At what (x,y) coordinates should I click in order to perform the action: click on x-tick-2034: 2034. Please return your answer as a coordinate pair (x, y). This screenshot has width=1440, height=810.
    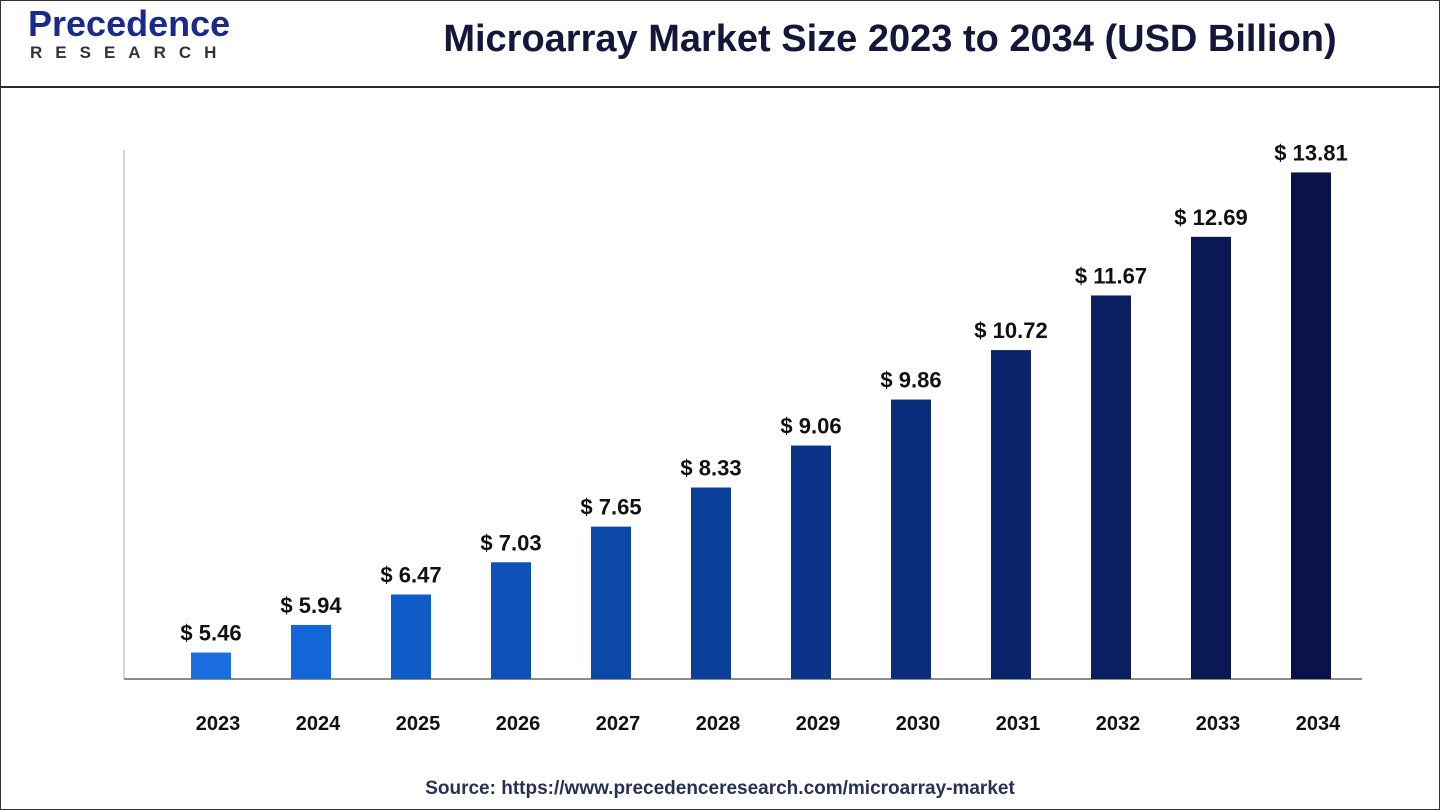
    Looking at the image, I should click on (1318, 724).